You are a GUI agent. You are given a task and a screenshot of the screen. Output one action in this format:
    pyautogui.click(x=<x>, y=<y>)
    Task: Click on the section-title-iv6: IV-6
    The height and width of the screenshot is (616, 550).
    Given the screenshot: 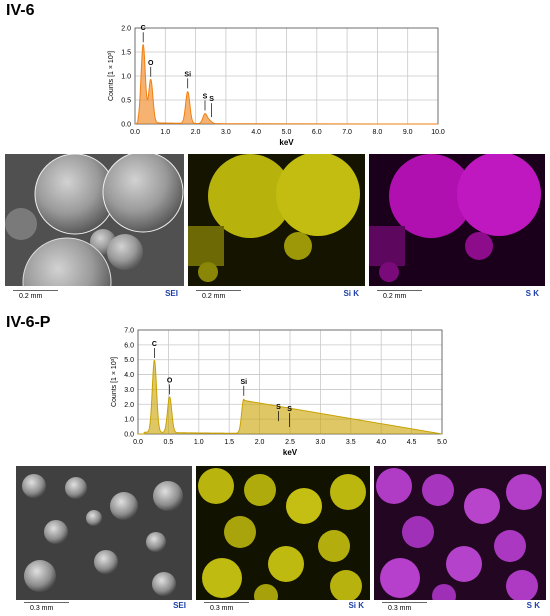 What is the action you would take?
    pyautogui.click(x=20, y=10)
    